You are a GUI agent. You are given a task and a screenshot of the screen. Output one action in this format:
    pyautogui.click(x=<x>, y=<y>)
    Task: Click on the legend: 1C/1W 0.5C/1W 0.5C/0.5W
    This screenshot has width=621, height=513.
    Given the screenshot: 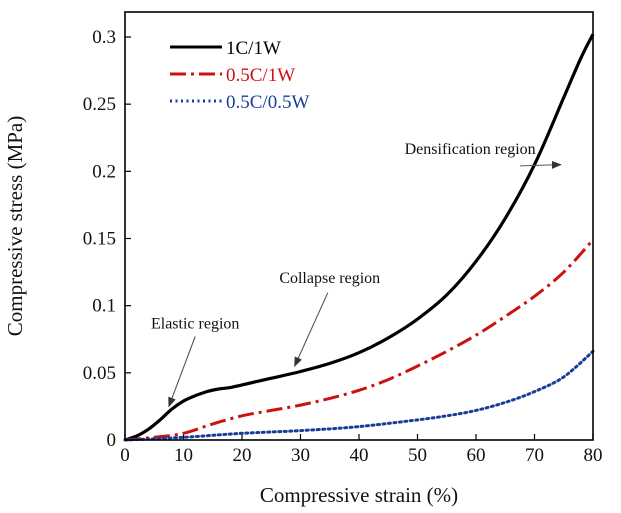 What is the action you would take?
    pyautogui.click(x=239, y=75)
    